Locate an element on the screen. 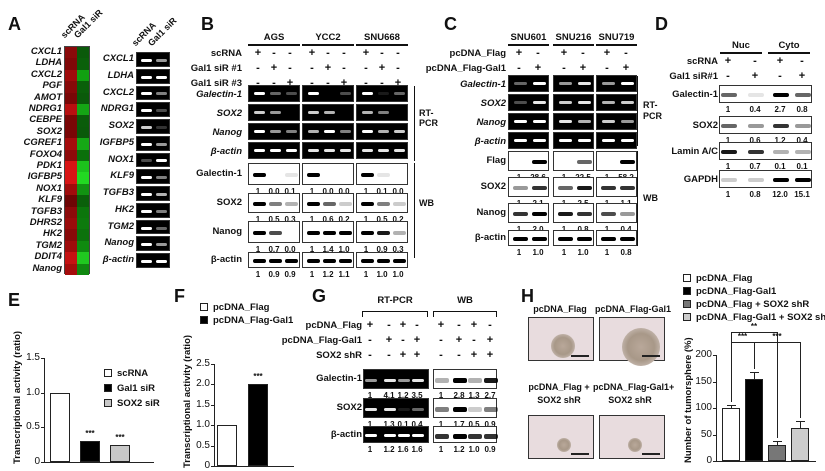  panel-label-d: D is located at coordinates (661, 24).